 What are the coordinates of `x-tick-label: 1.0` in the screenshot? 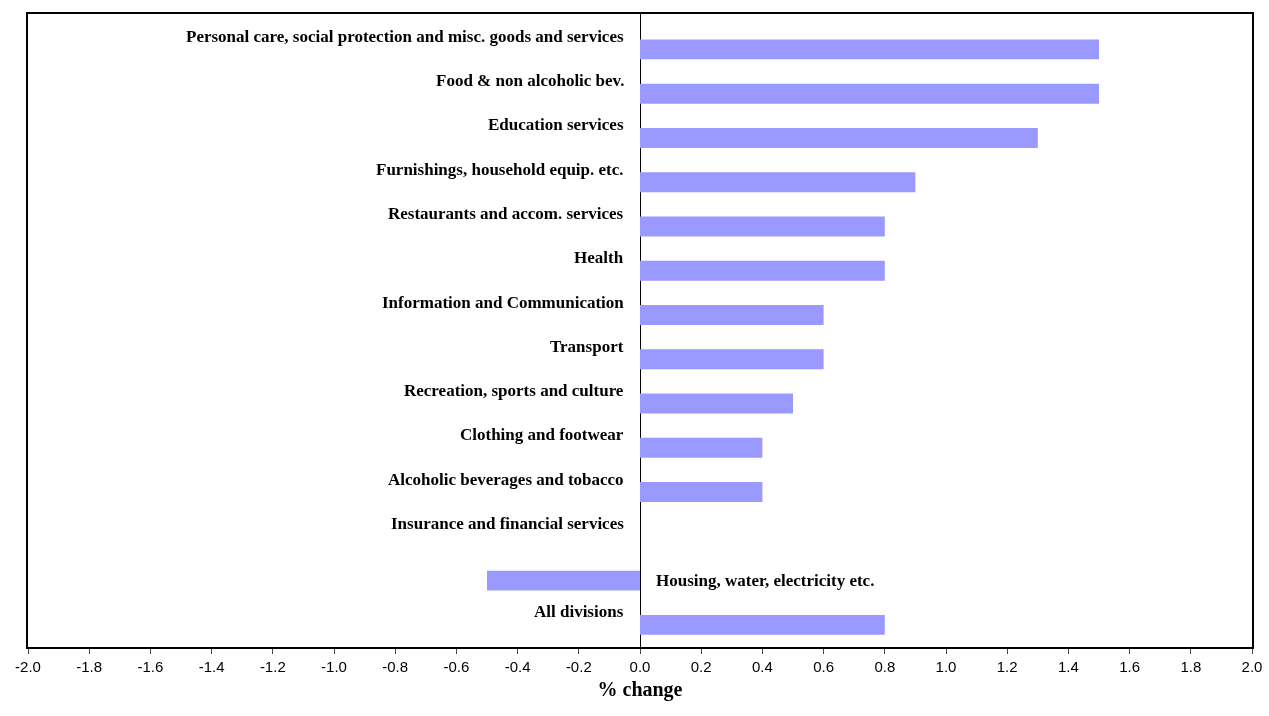 It's located at (946, 666).